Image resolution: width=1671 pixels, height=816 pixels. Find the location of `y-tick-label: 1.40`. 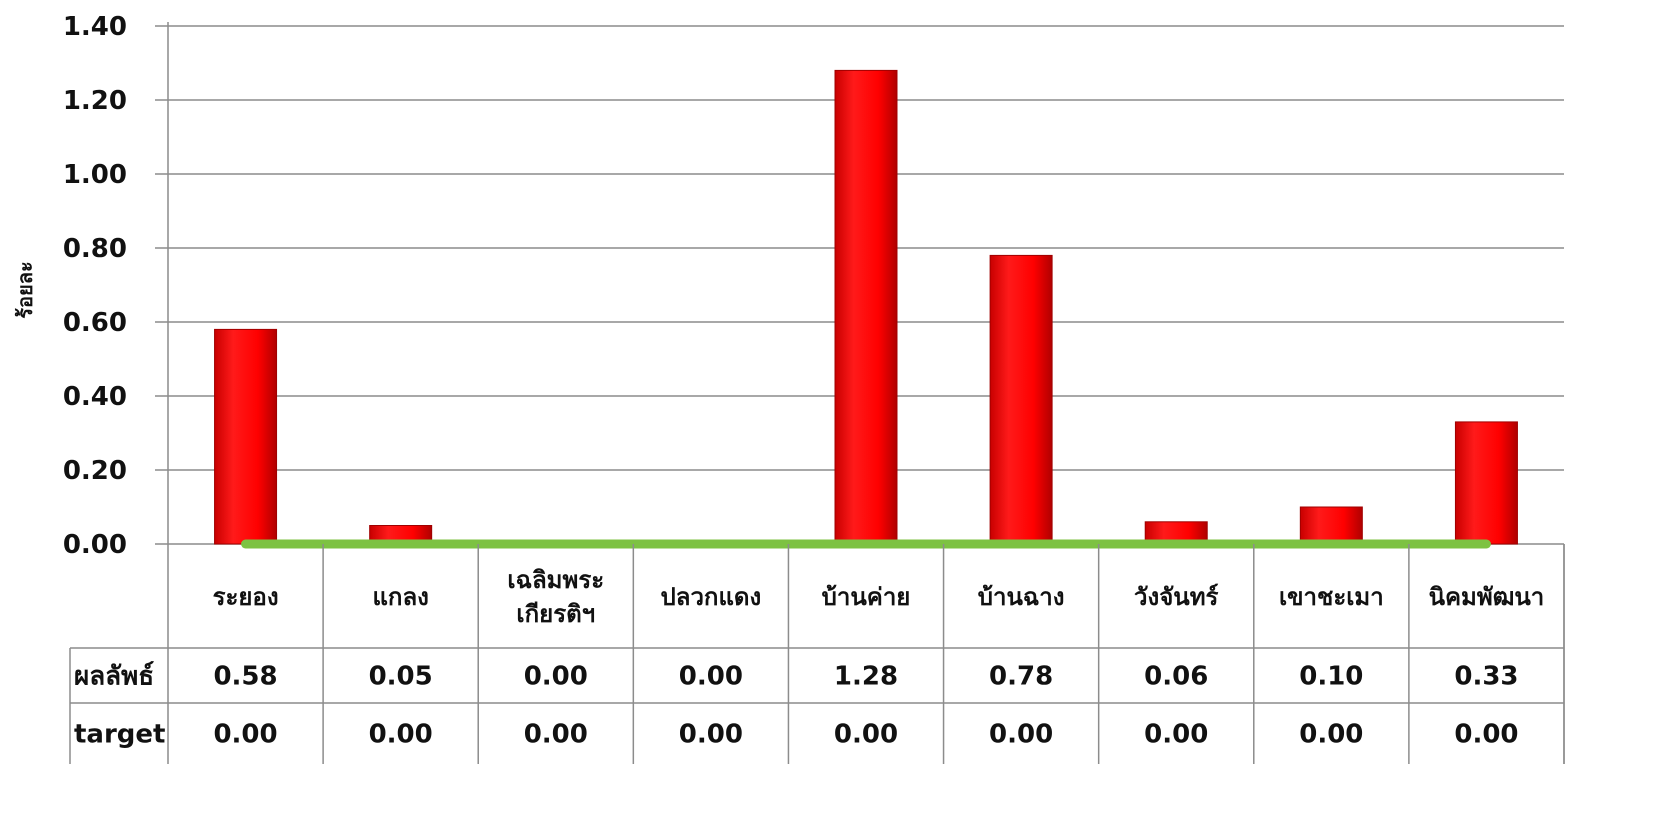

y-tick-label: 1.40 is located at coordinates (95, 27).